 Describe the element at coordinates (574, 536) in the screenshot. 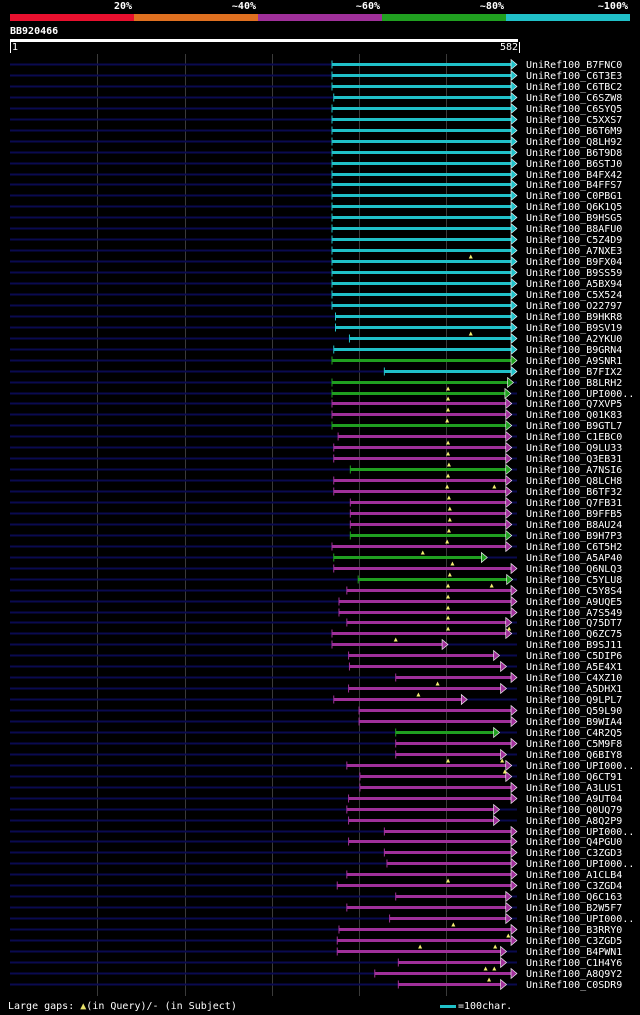

I see `hit-label: UniRef100_B9H7P3` at that location.